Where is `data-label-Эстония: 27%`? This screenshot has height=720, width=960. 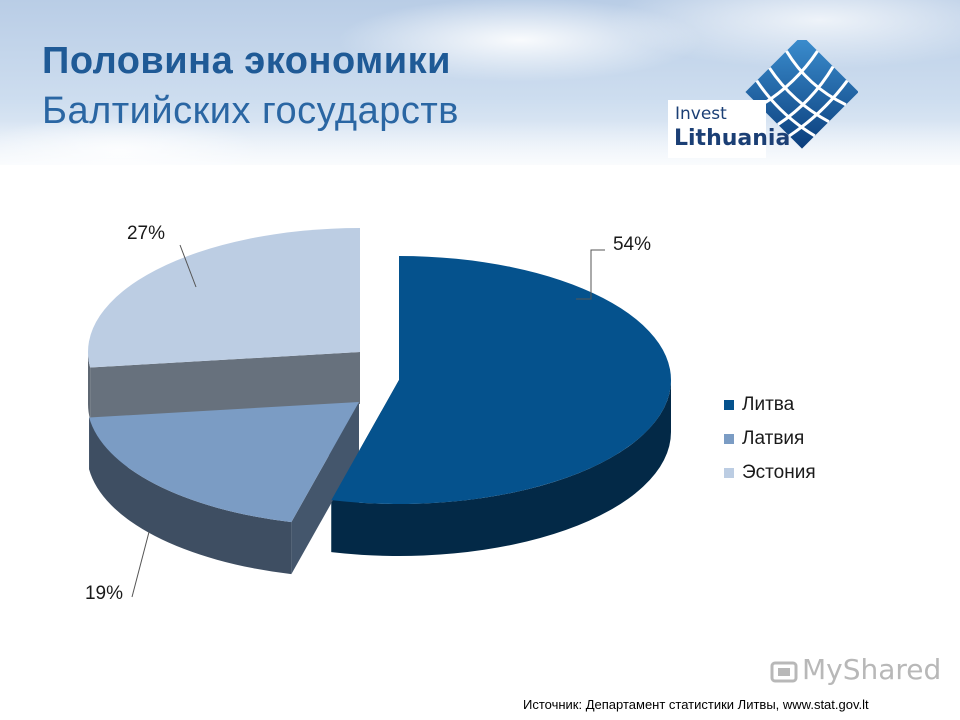
data-label-Эстония: 27% is located at coordinates (146, 233).